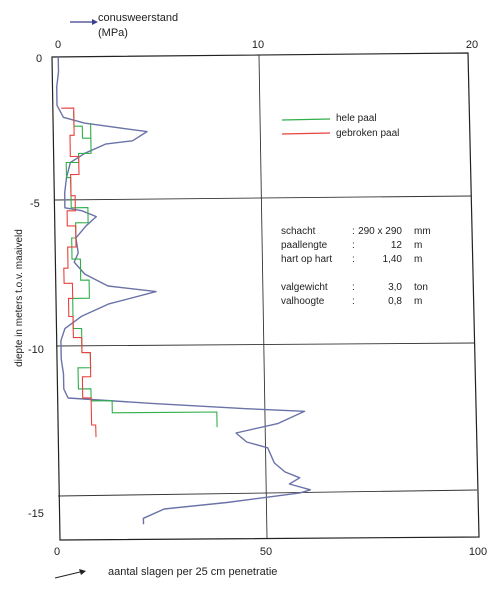  Describe the element at coordinates (58, 45) in the screenshot. I see `top-tick-label: 0` at that location.